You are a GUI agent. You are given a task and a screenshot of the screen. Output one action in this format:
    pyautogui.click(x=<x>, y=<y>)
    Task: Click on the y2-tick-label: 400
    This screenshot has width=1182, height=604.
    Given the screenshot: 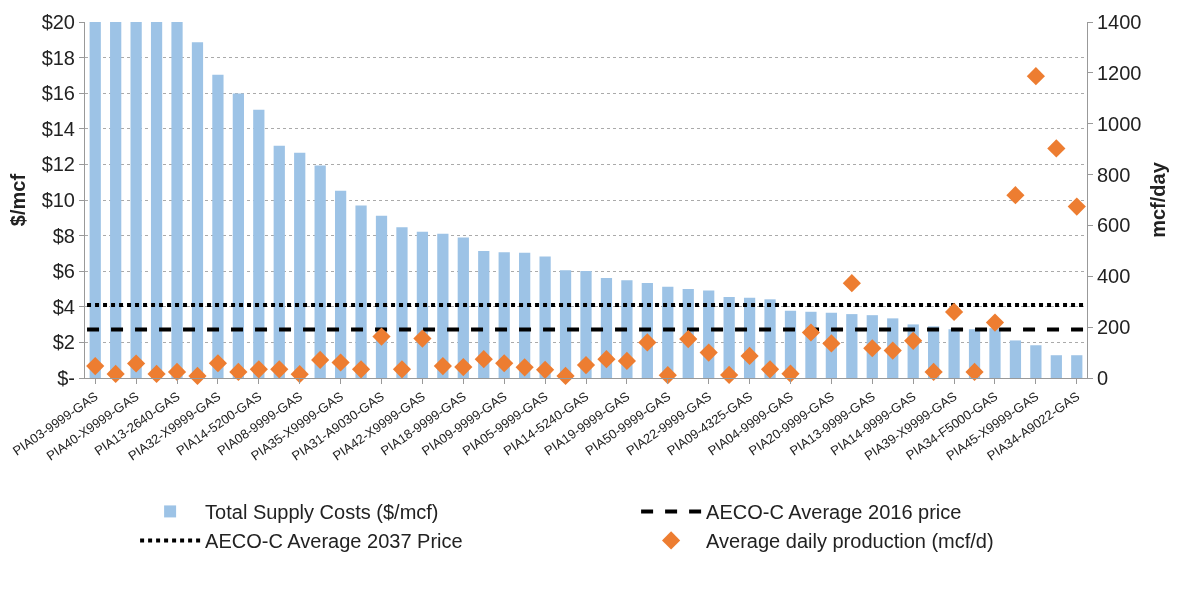 What is the action you would take?
    pyautogui.click(x=1114, y=276)
    